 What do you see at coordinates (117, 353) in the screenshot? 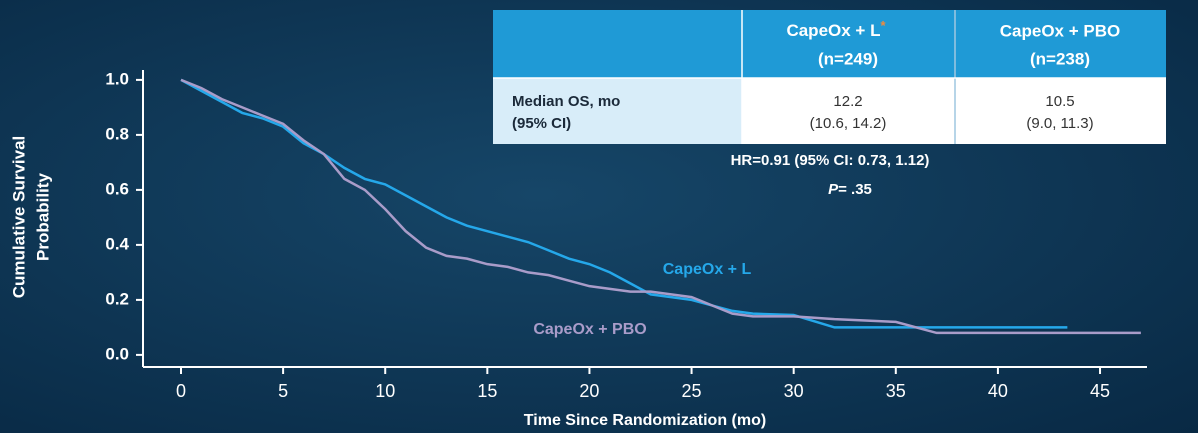
I see `y-tick-label: 0.0` at bounding box center [117, 353].